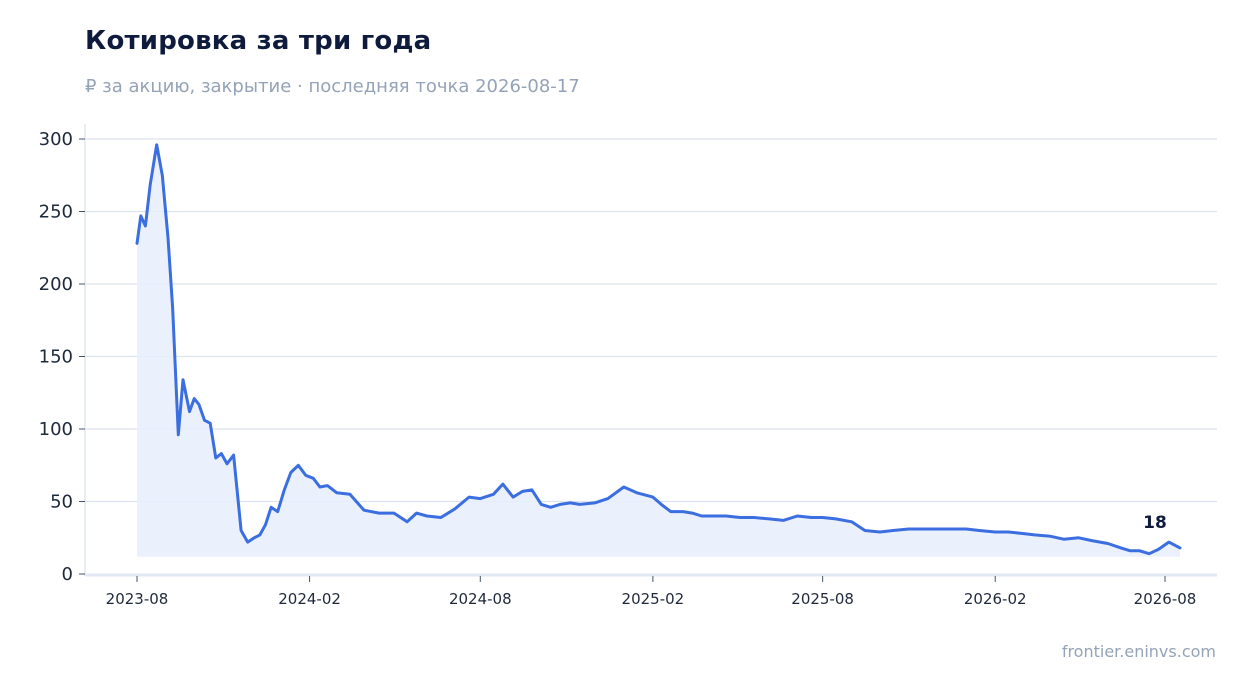 Image resolution: width=1247 pixels, height=693 pixels. Describe the element at coordinates (61, 502) in the screenshot. I see `y-tick-label: 50` at that location.